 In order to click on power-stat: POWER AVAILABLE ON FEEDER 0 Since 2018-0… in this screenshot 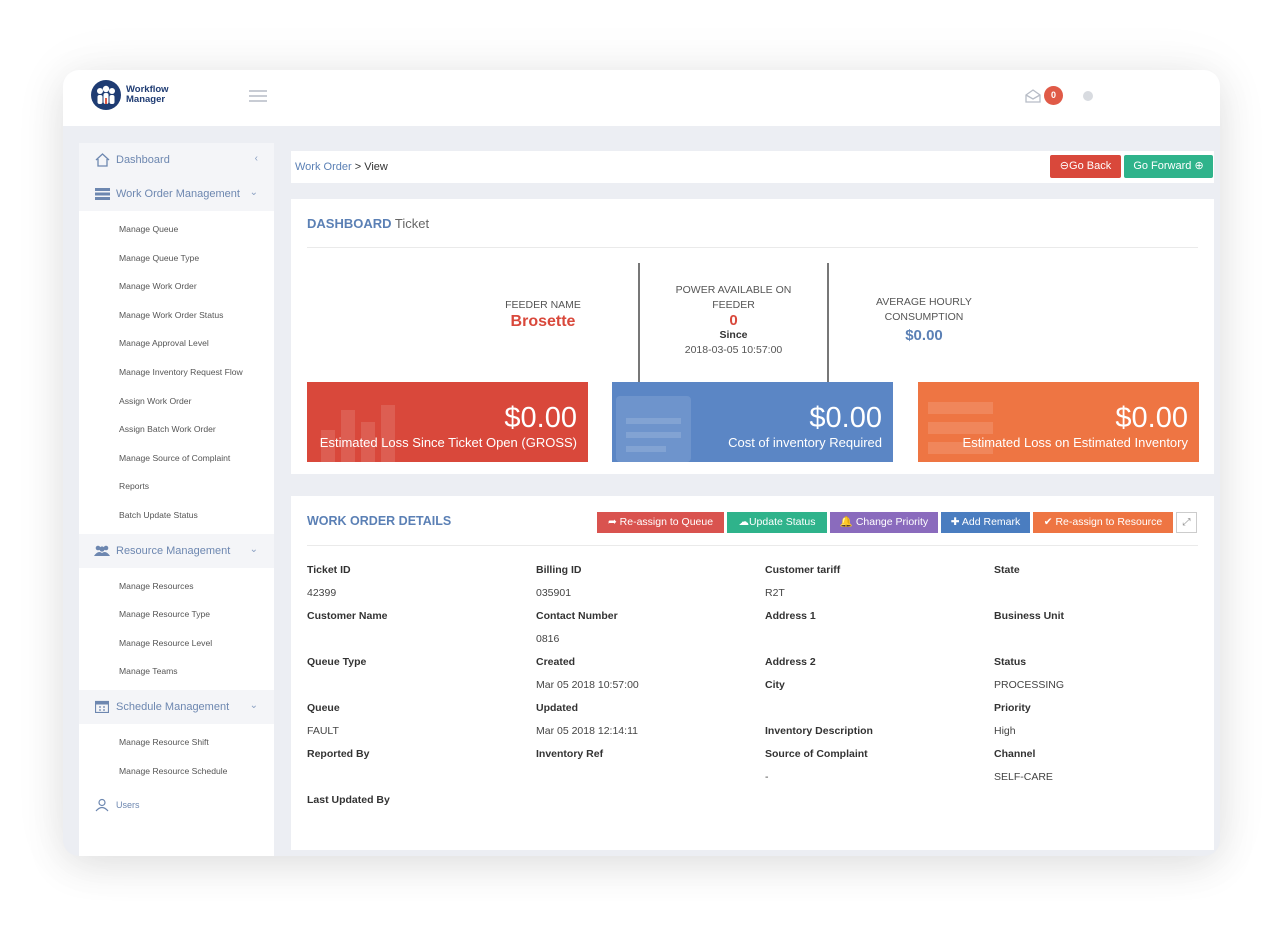, I will do `click(733, 320)`.